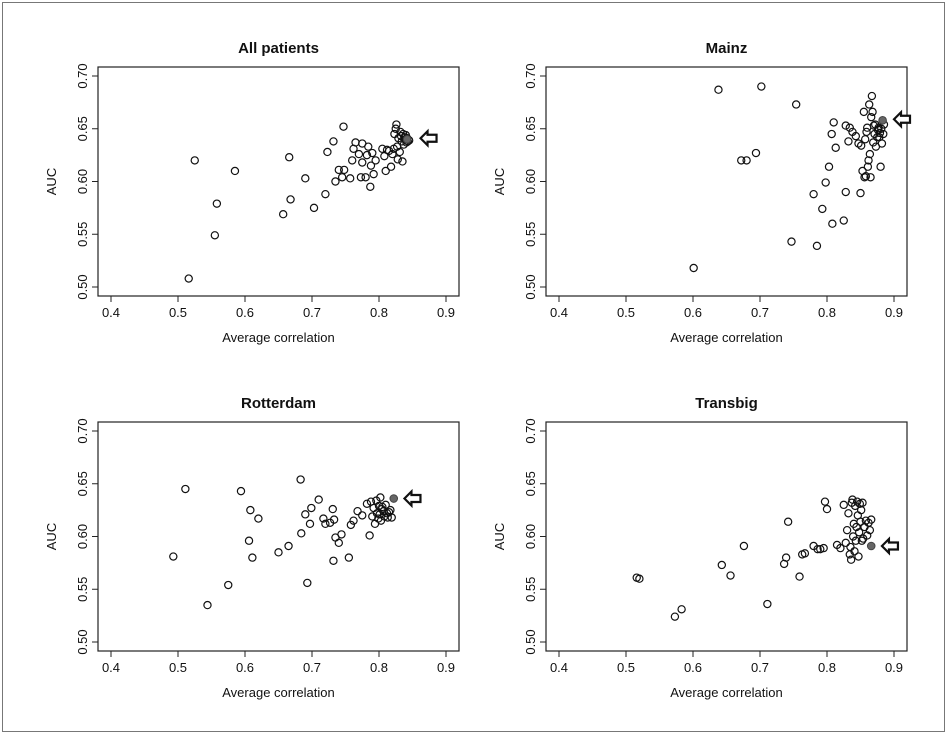 The width and height of the screenshot is (949, 738). Describe the element at coordinates (51, 536) in the screenshot. I see `y-axis-label: AUC` at that location.